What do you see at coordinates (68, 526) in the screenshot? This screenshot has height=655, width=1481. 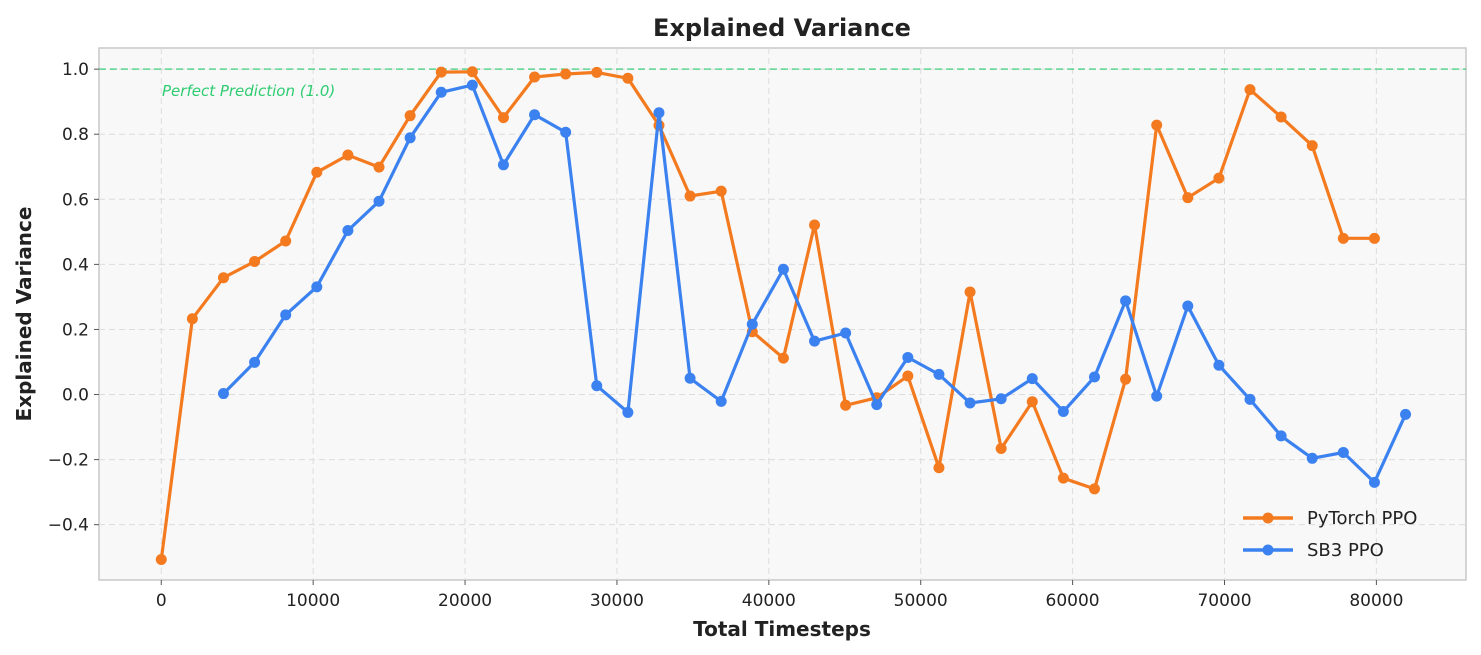 I see `y-tick-label: −0.4` at bounding box center [68, 526].